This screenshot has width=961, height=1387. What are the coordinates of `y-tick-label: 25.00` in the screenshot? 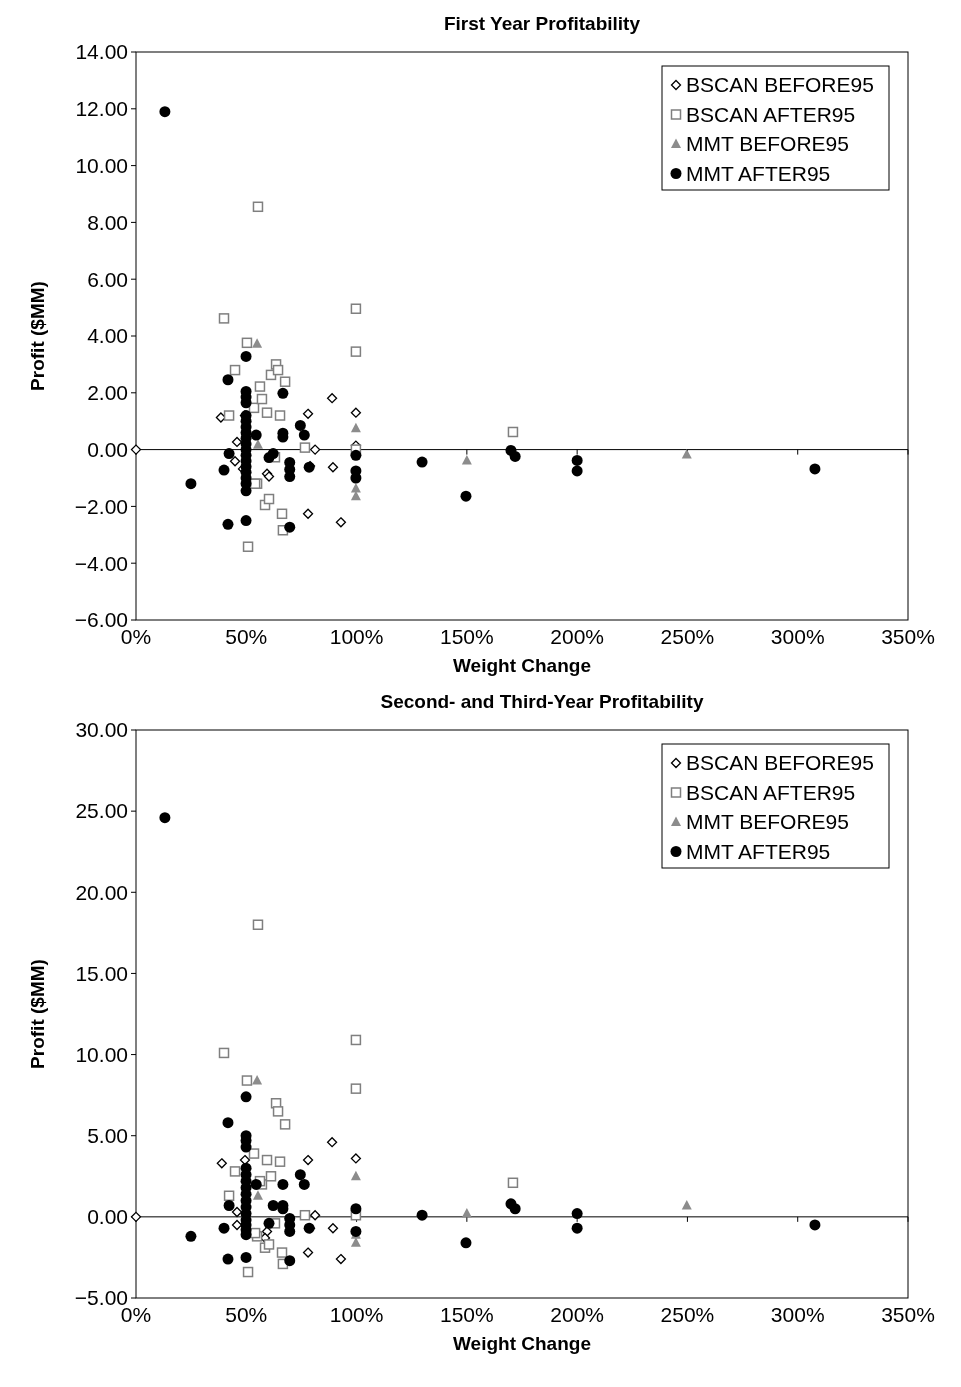 It's located at (101, 811).